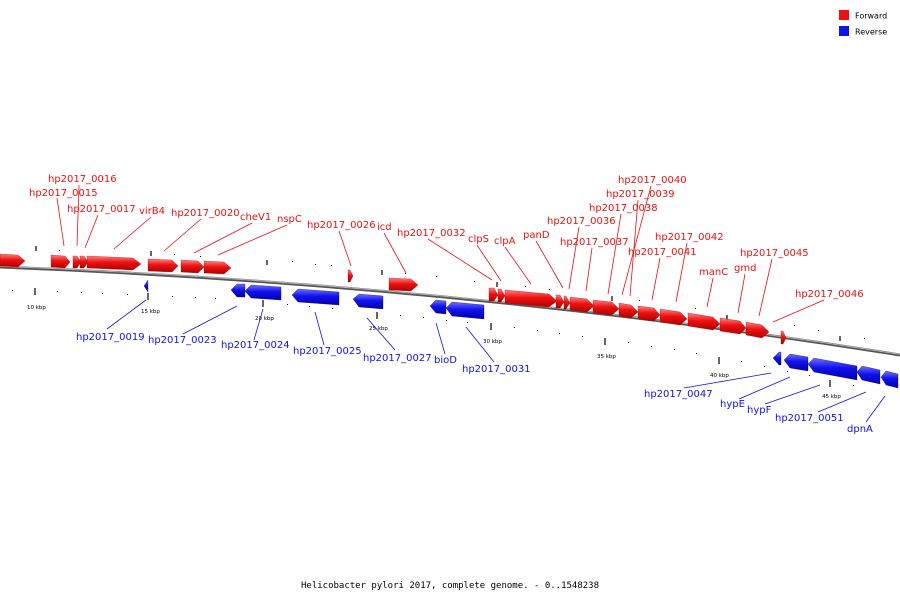 The image size is (900, 600). Describe the element at coordinates (594, 242) in the screenshot. I see `gene-label: hp2017_0037` at that location.